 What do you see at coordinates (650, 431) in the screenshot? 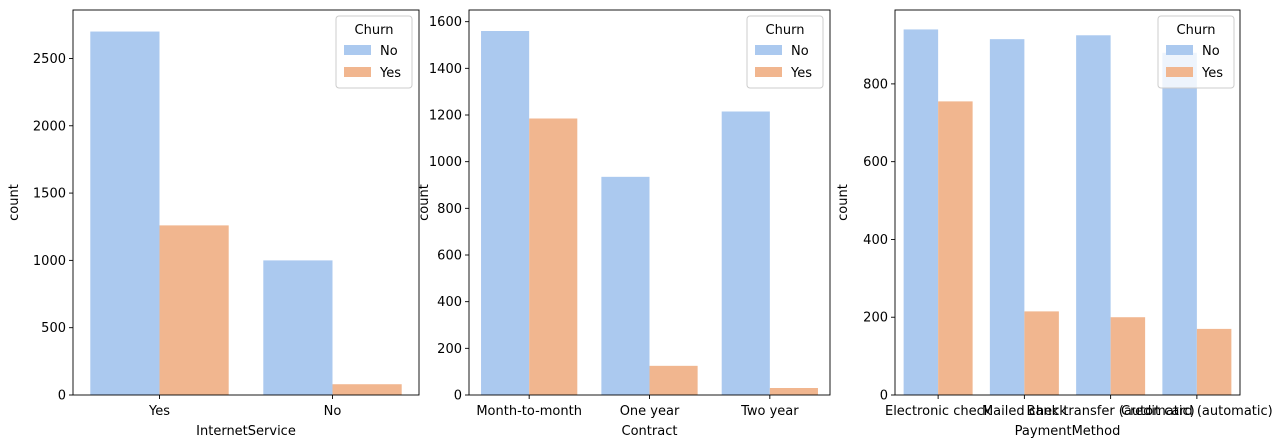
I see `x-axis-label: Contract` at bounding box center [650, 431].